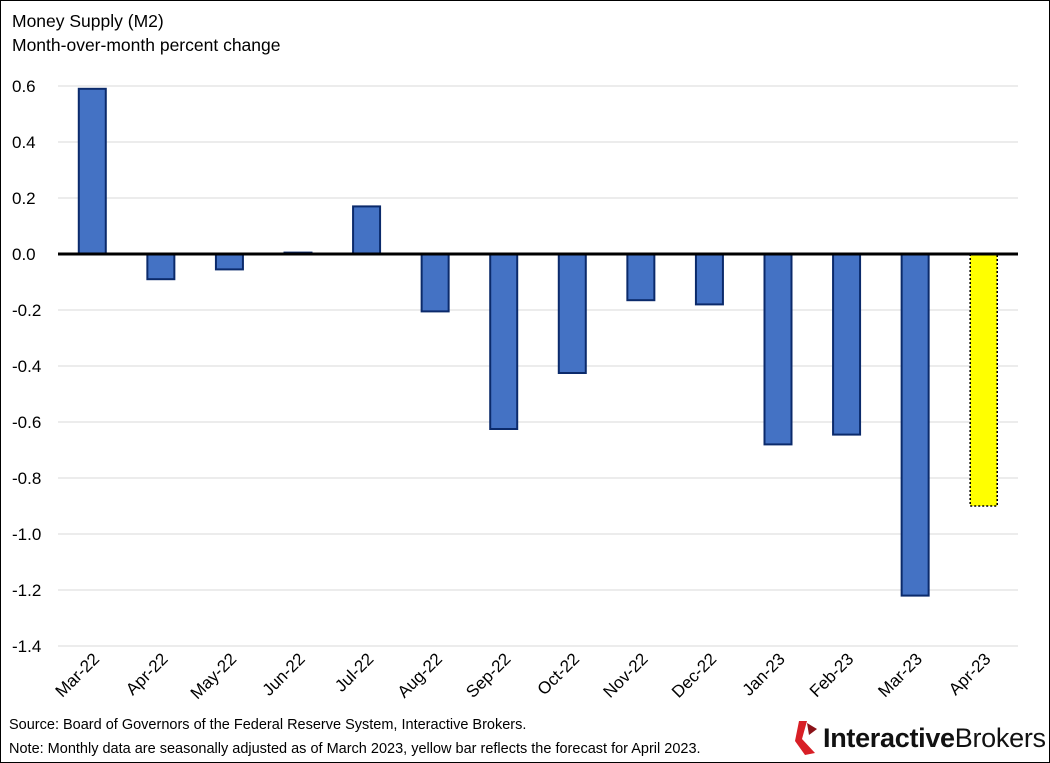 The height and width of the screenshot is (763, 1050). What do you see at coordinates (559, 674) in the screenshot?
I see `x-tick-label: Oct-22` at bounding box center [559, 674].